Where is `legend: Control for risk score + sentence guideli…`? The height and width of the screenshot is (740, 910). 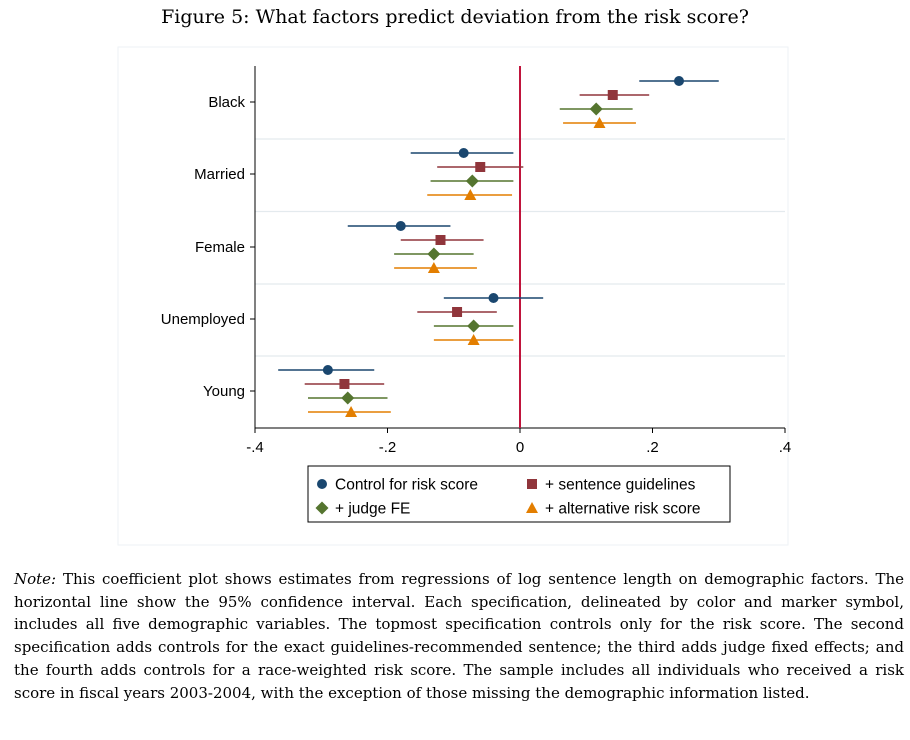 legend: Control for risk score + sentence guideli… is located at coordinates (519, 494).